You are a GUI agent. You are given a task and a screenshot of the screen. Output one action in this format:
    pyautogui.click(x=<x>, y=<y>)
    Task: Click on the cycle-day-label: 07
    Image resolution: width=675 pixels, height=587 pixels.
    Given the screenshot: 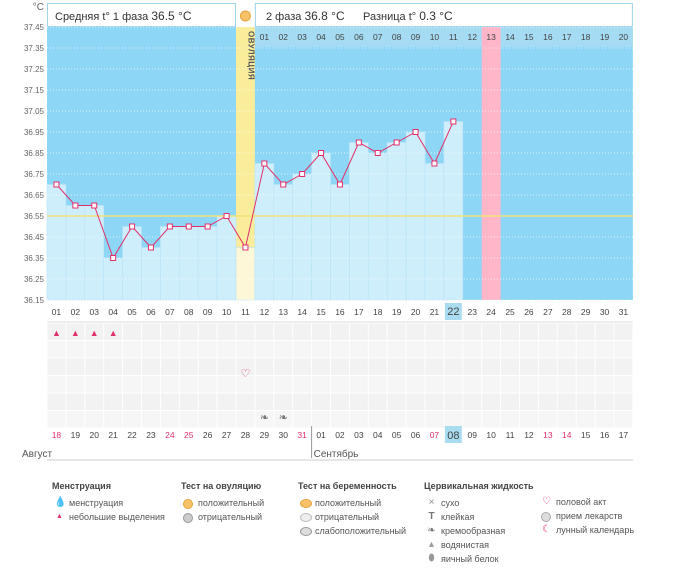 What is the action you would take?
    pyautogui.click(x=170, y=312)
    